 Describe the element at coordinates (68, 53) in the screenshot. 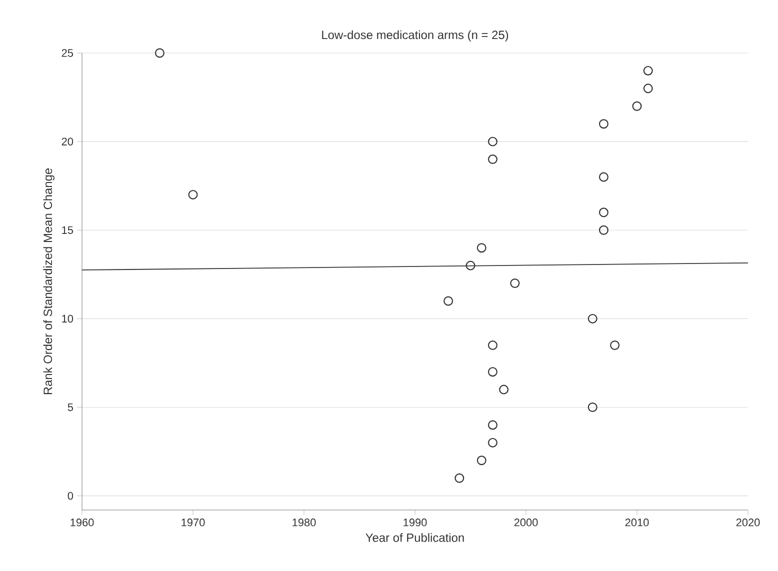

I see `y-tick-label: 25` at that location.